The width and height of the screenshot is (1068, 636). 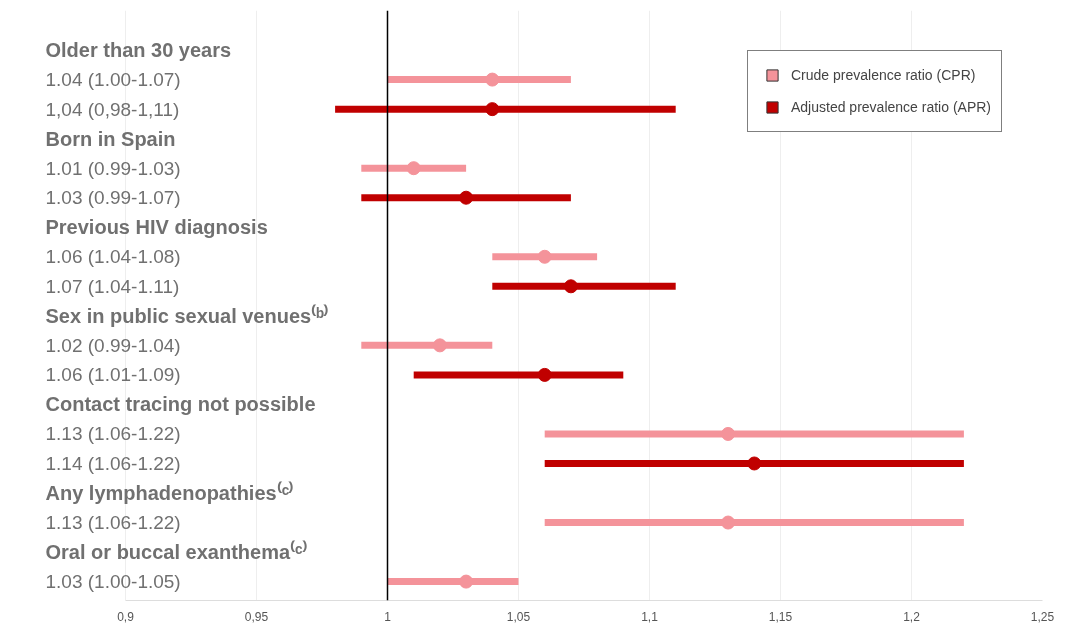 What do you see at coordinates (176, 552) in the screenshot?
I see `y-tick-label: Oral or buccal exanthema⁽ᶜ⁾` at bounding box center [176, 552].